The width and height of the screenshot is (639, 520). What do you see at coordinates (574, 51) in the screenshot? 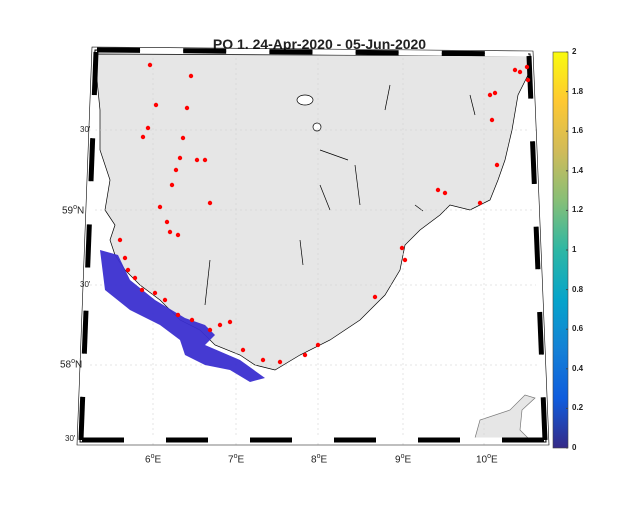
I see `colorbar-tick-label: 2` at bounding box center [574, 51].